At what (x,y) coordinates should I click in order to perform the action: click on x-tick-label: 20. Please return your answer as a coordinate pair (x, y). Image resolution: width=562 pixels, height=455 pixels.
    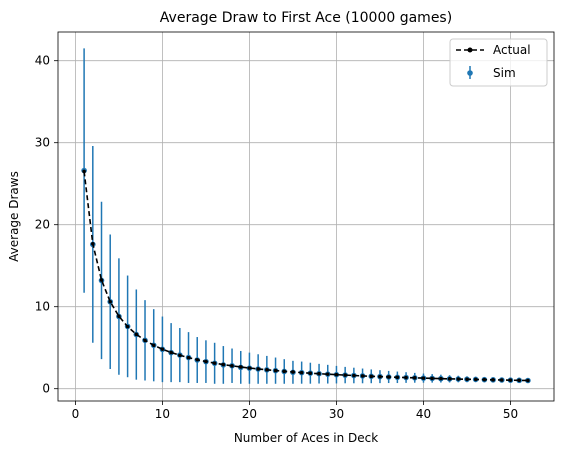
    Looking at the image, I should click on (249, 414).